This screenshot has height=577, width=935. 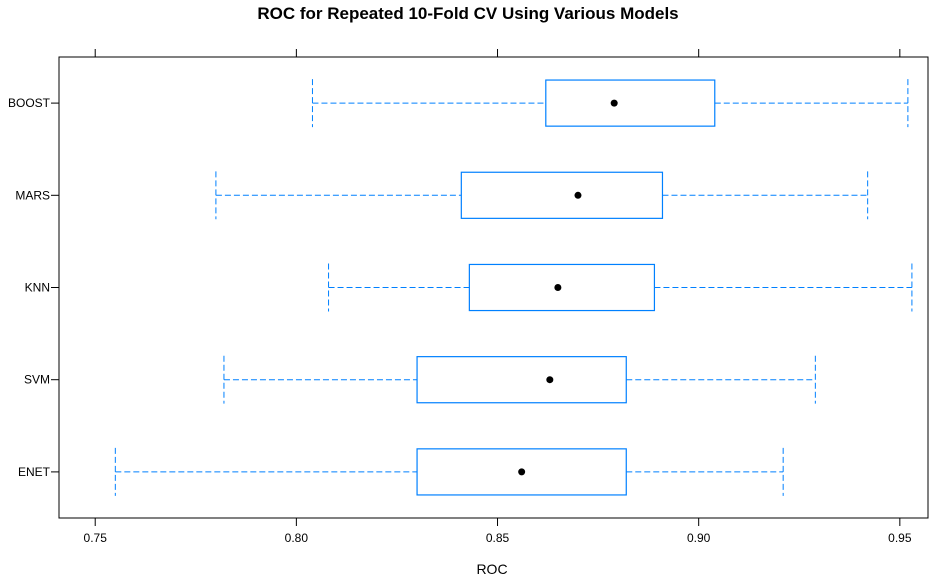 I want to click on x-axis-label: ROC, so click(x=491, y=569).